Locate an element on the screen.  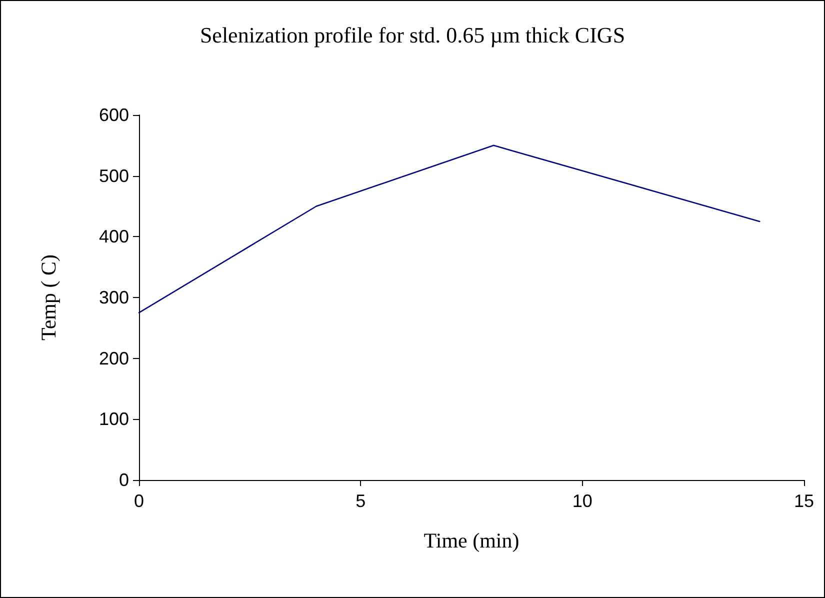
y-axis-title: Temp ( C) is located at coordinates (48, 297).